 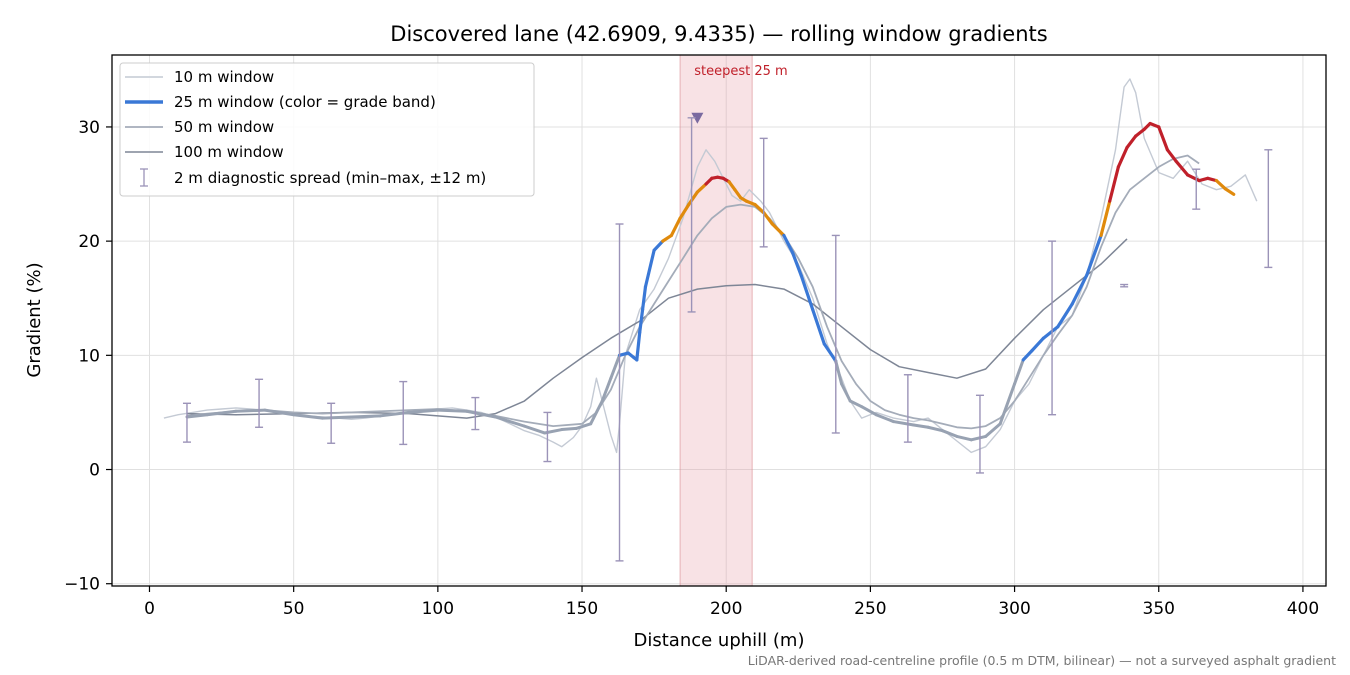 I want to click on y-tick-label-0: 0, so click(x=94, y=471).